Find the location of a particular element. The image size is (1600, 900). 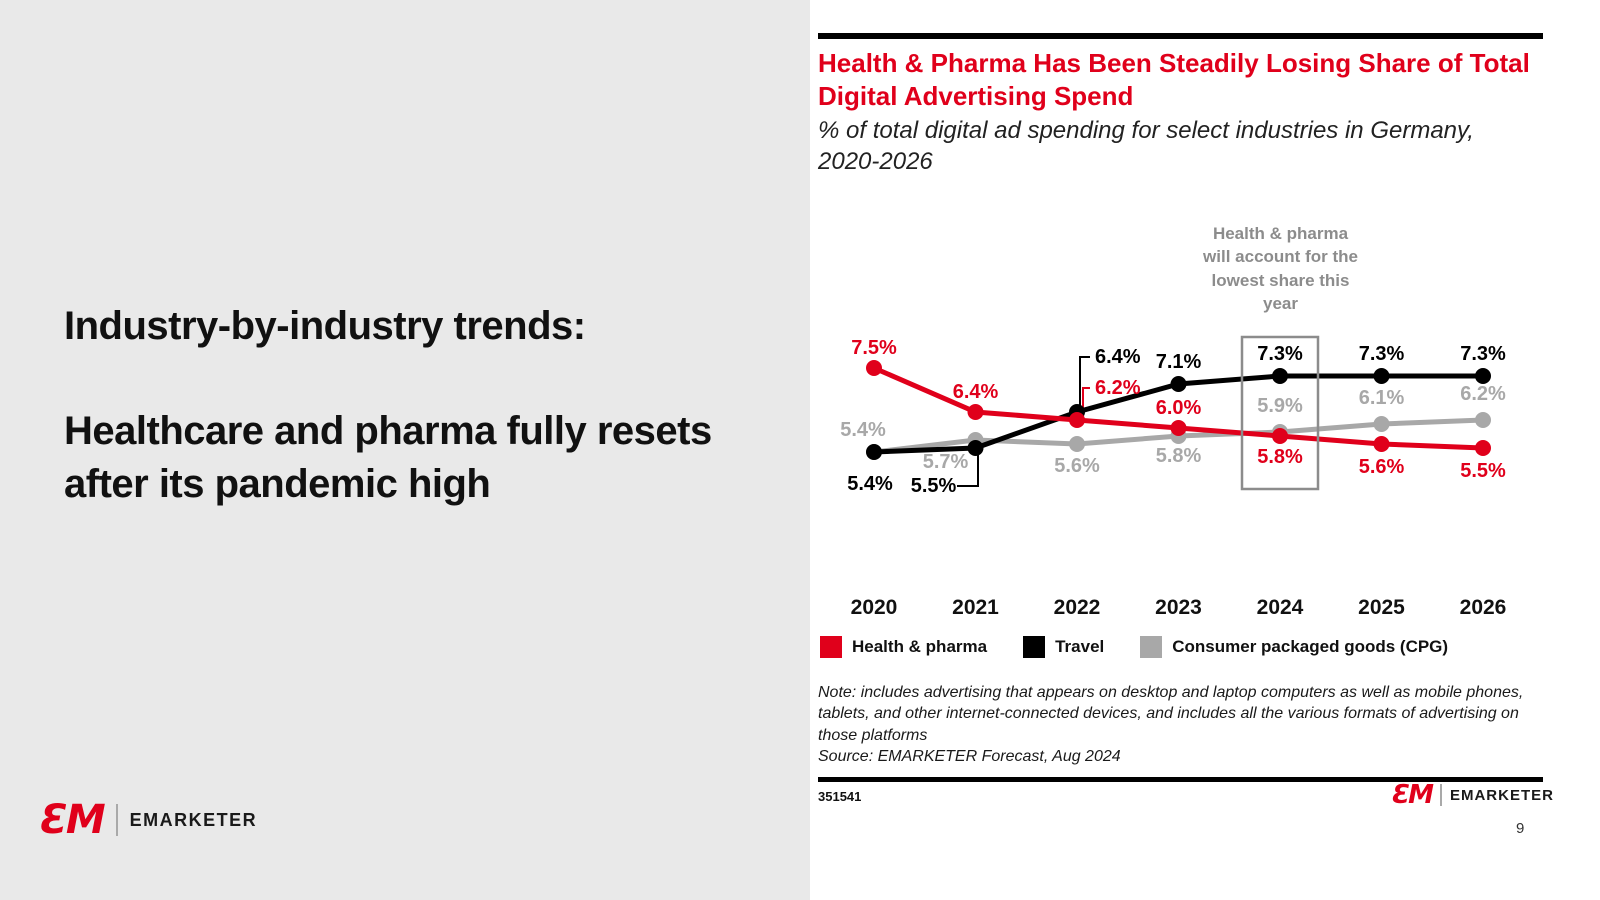

source-text: Source: EMARKETER Forecast, Aug 2024 is located at coordinates (969, 756).